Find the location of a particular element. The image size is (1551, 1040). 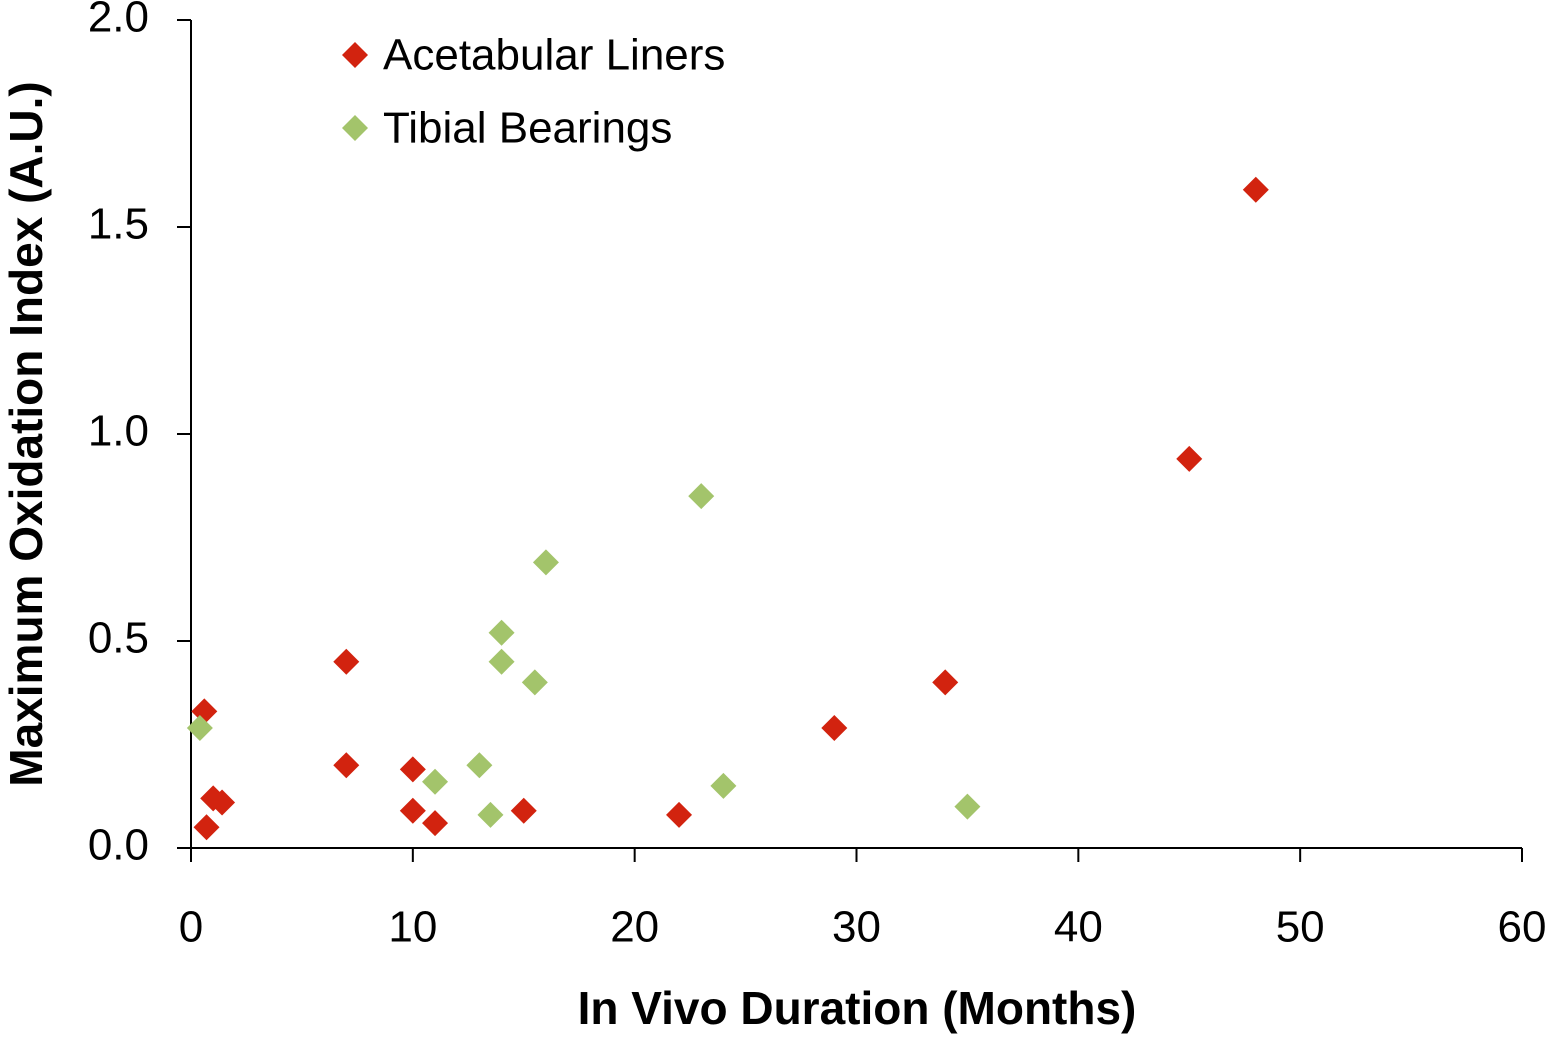

legend-label: Acetabular Liners is located at coordinates (554, 55).